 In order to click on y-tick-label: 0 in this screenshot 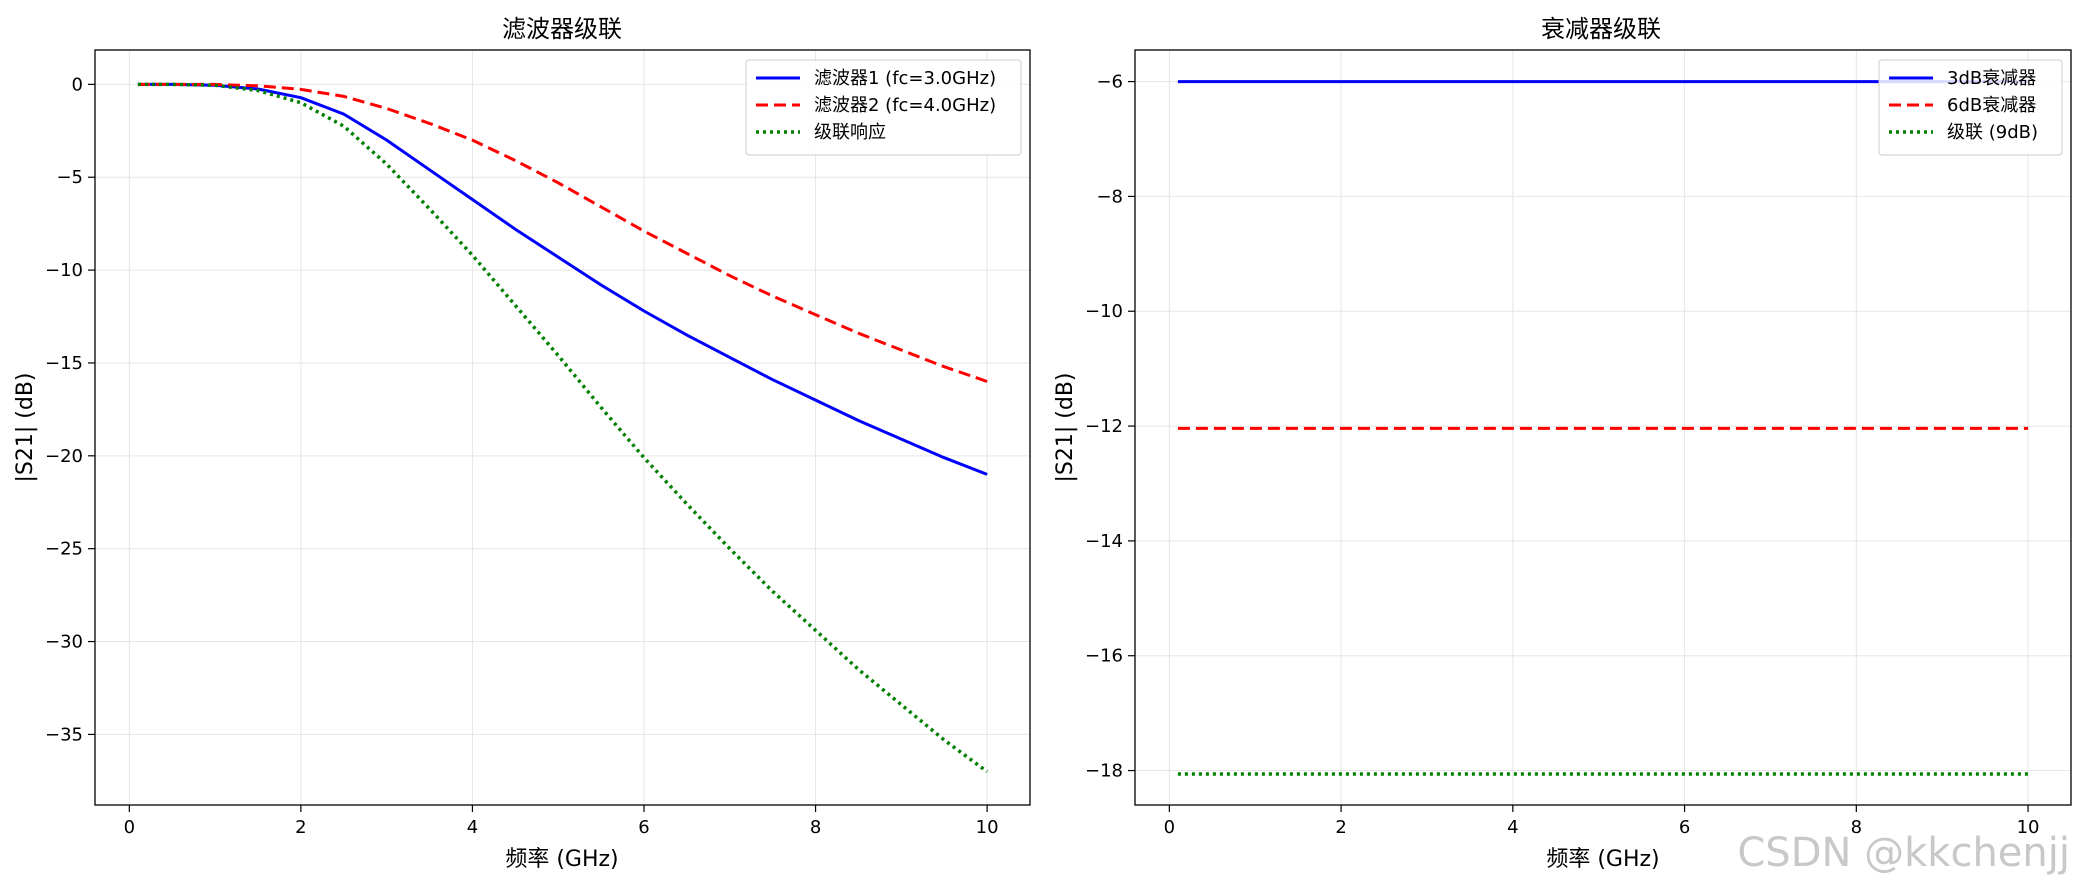, I will do `click(77, 84)`.